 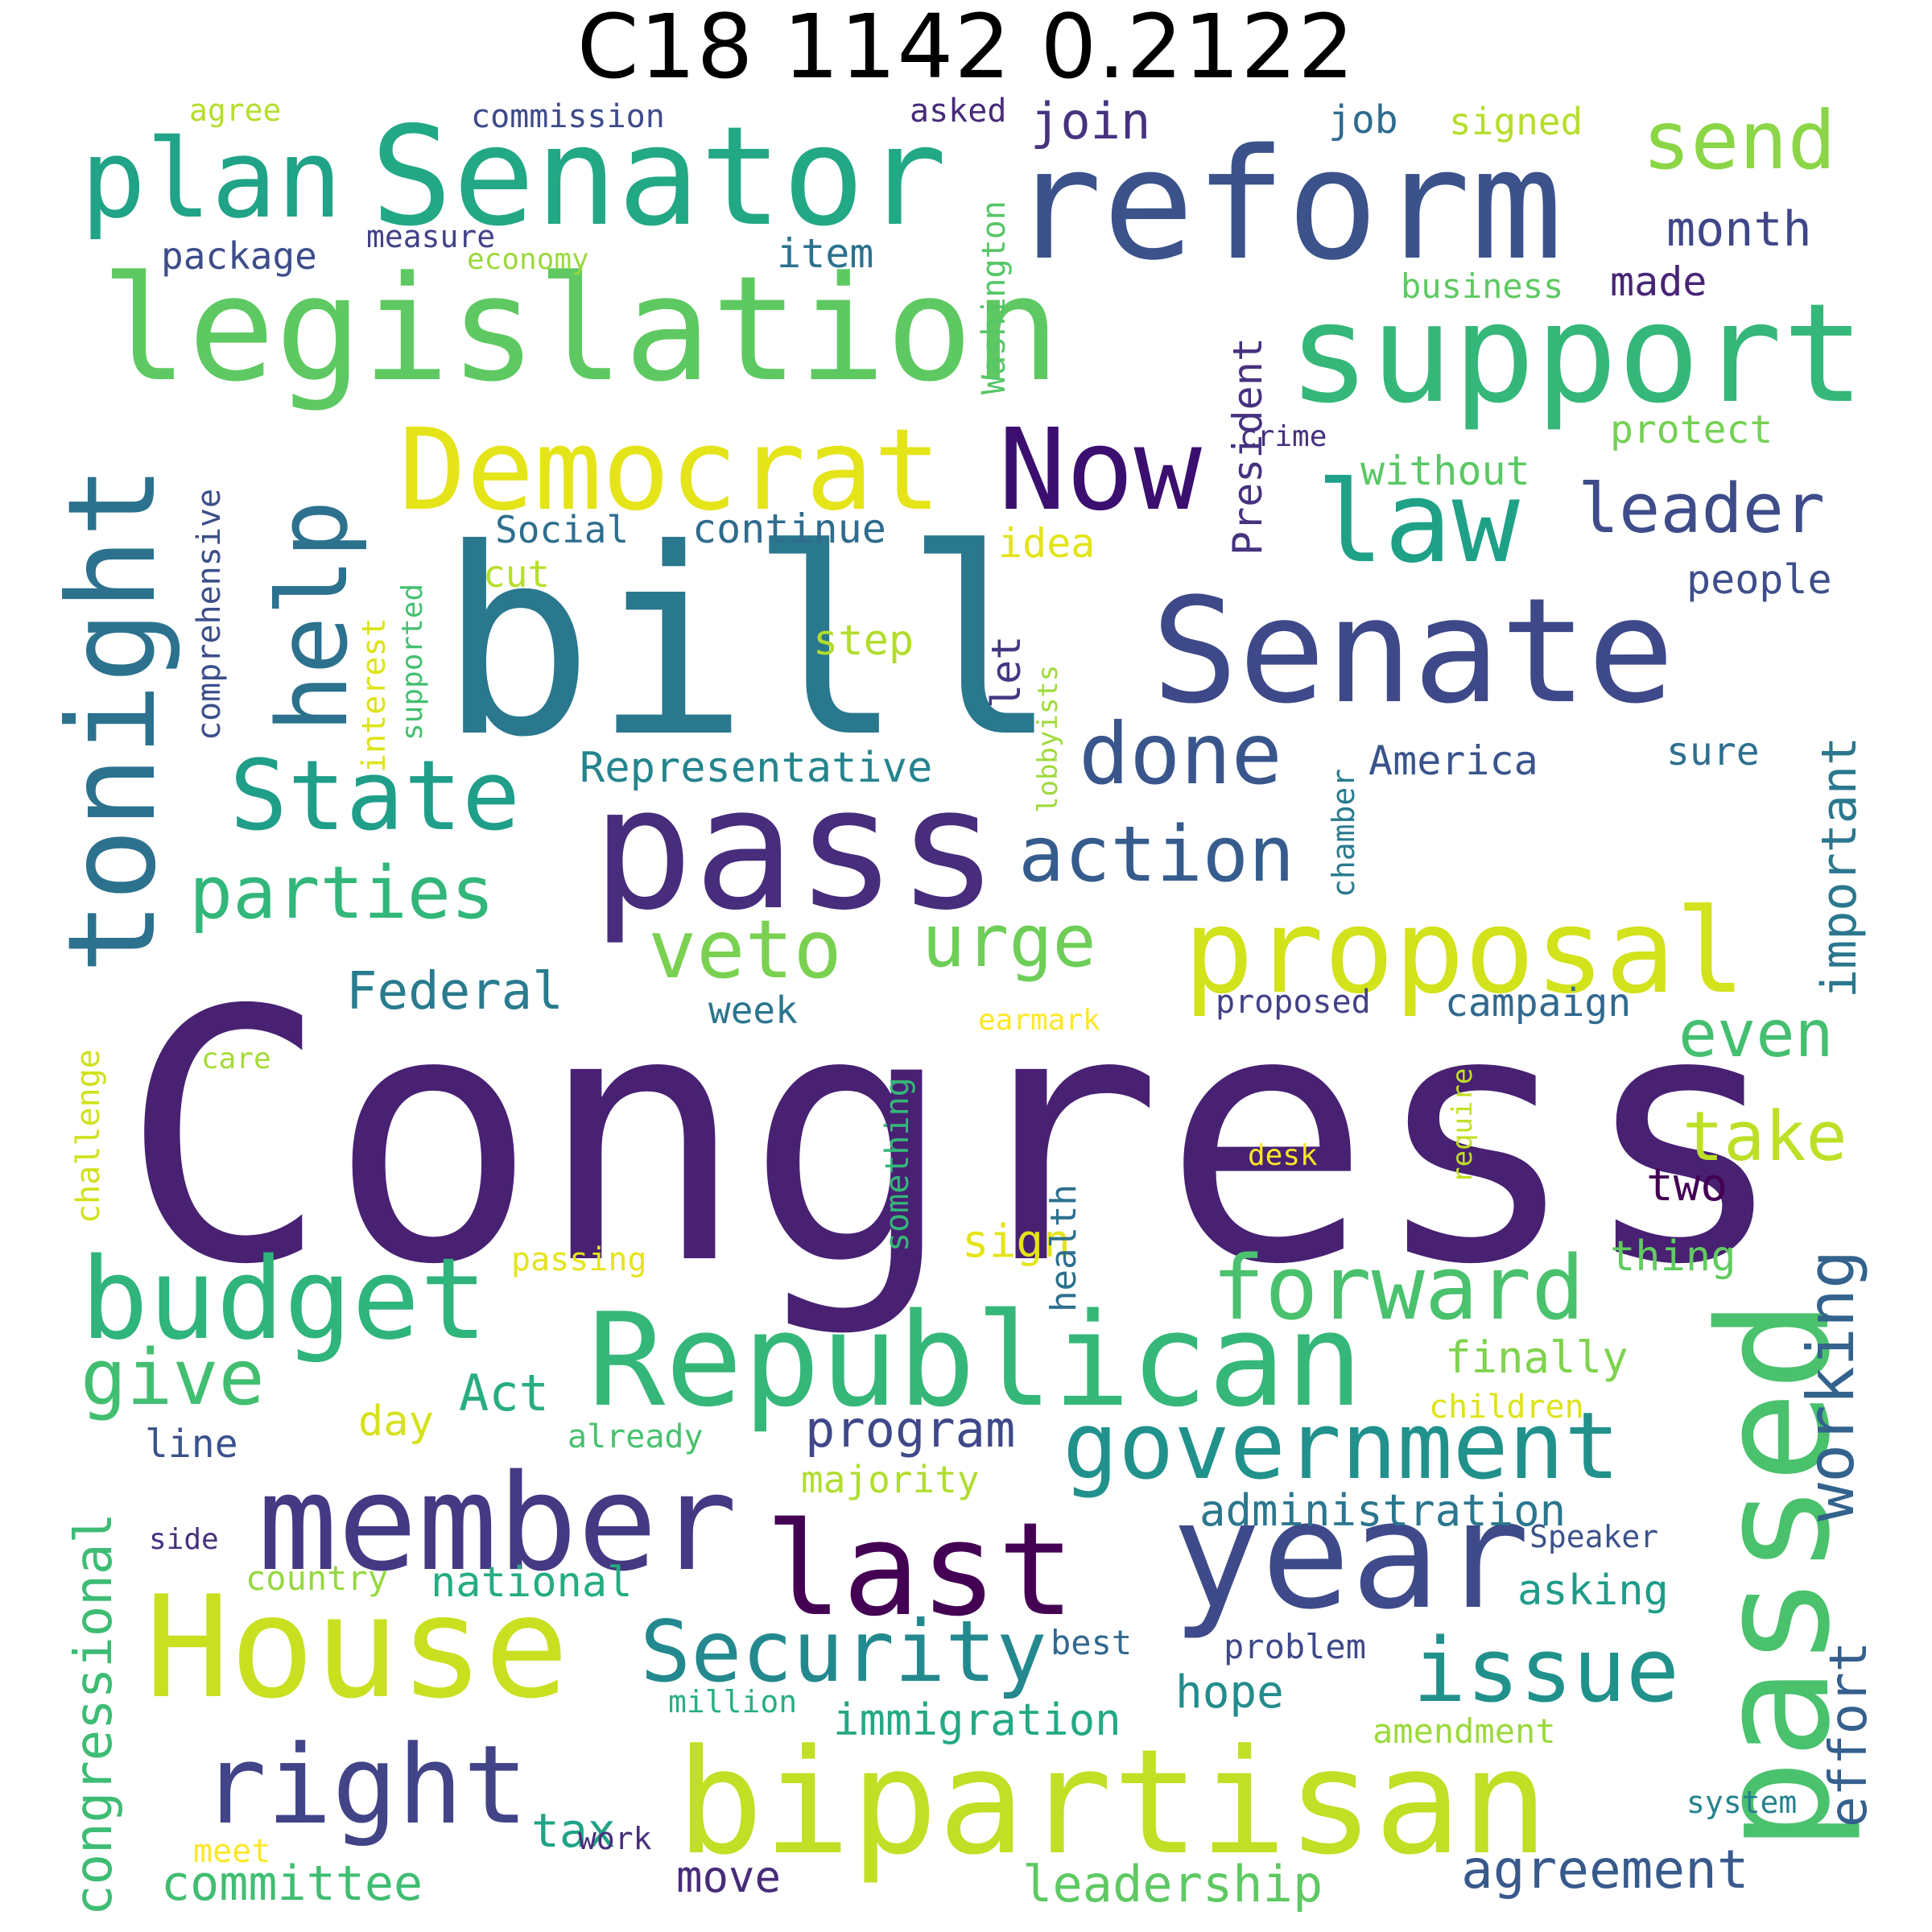 What do you see at coordinates (1538, 1003) in the screenshot?
I see `word-campaign: campaign` at bounding box center [1538, 1003].